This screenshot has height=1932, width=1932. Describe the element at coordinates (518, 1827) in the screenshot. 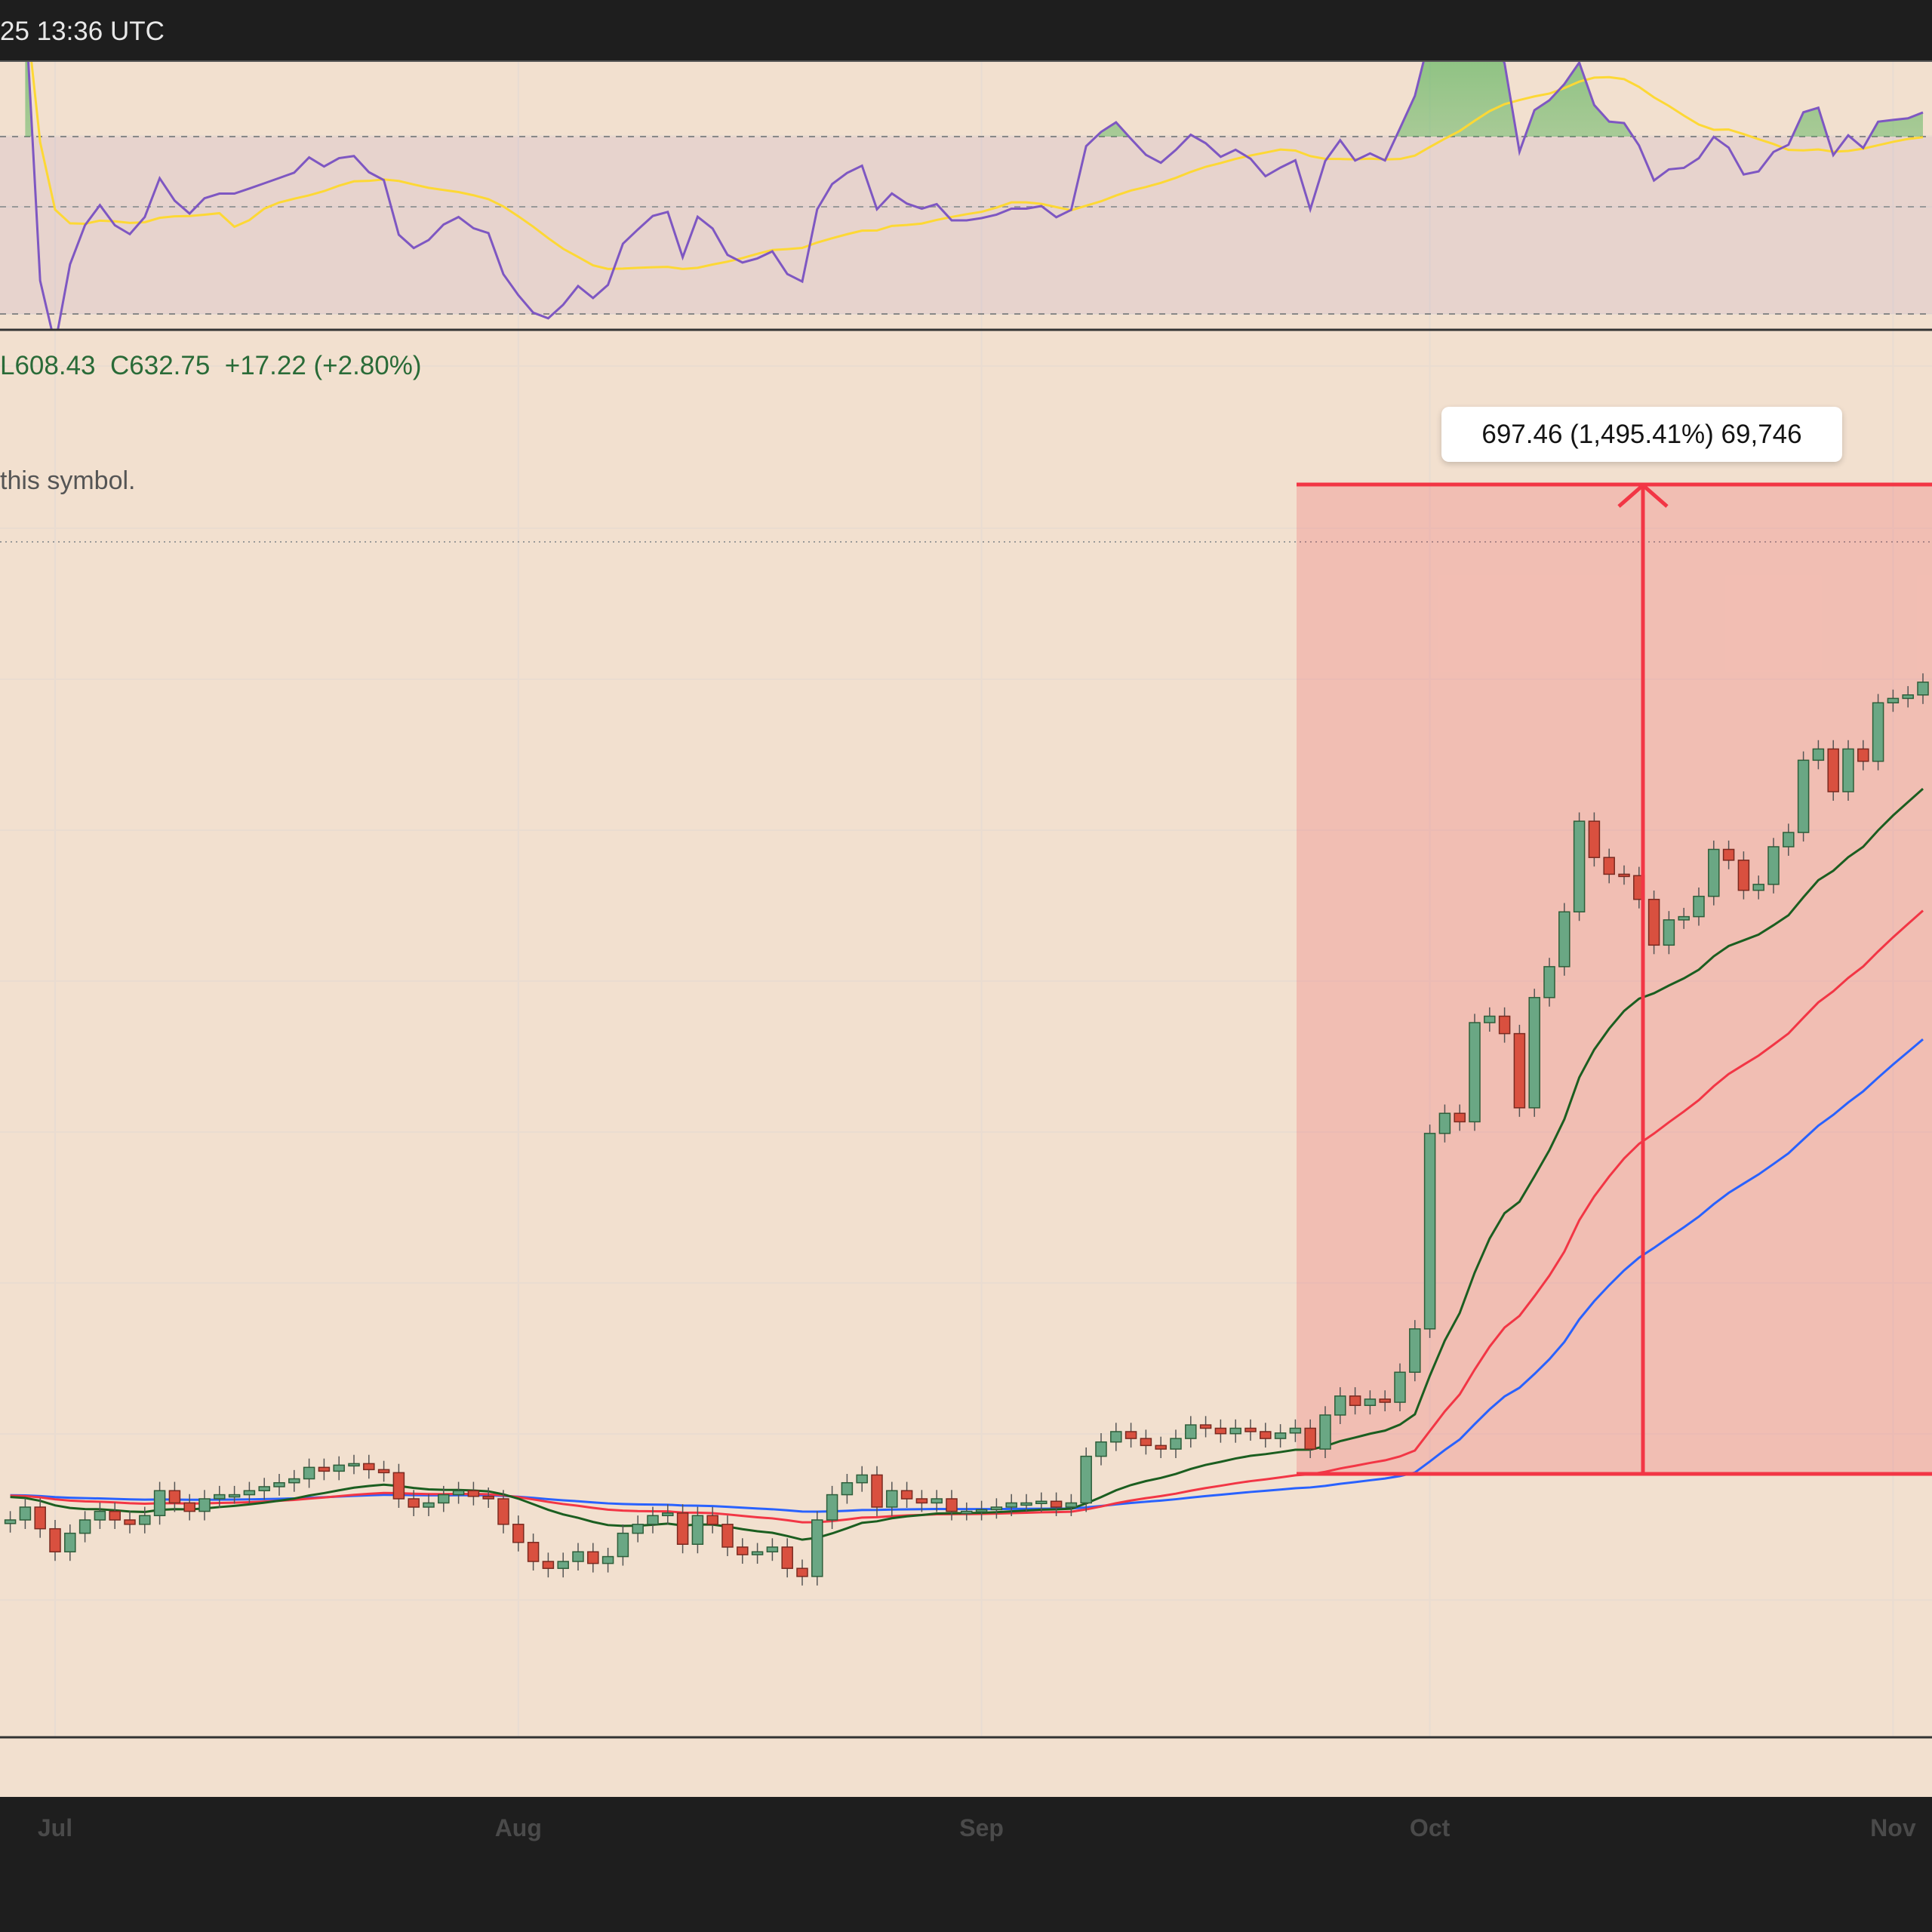

I see `x-tick-label: Aug` at that location.